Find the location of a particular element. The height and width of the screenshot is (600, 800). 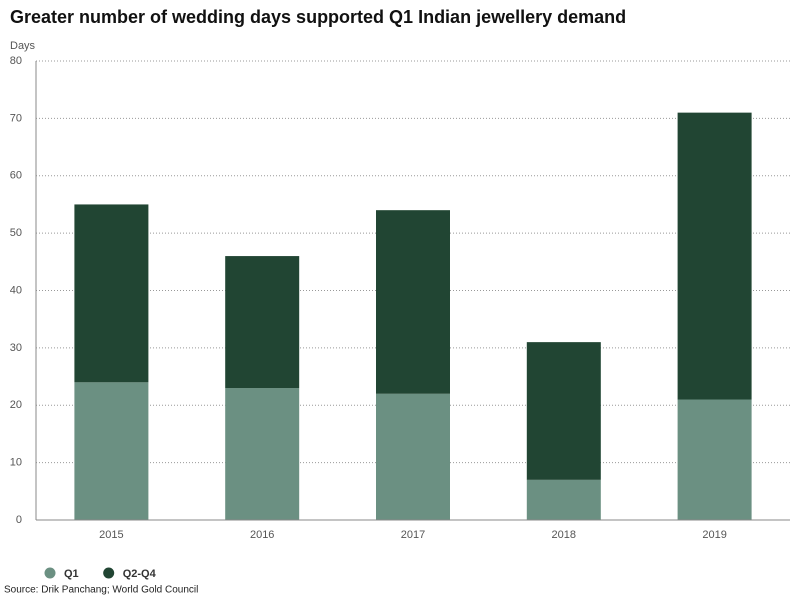

y-tick-label: 60 is located at coordinates (16, 176).